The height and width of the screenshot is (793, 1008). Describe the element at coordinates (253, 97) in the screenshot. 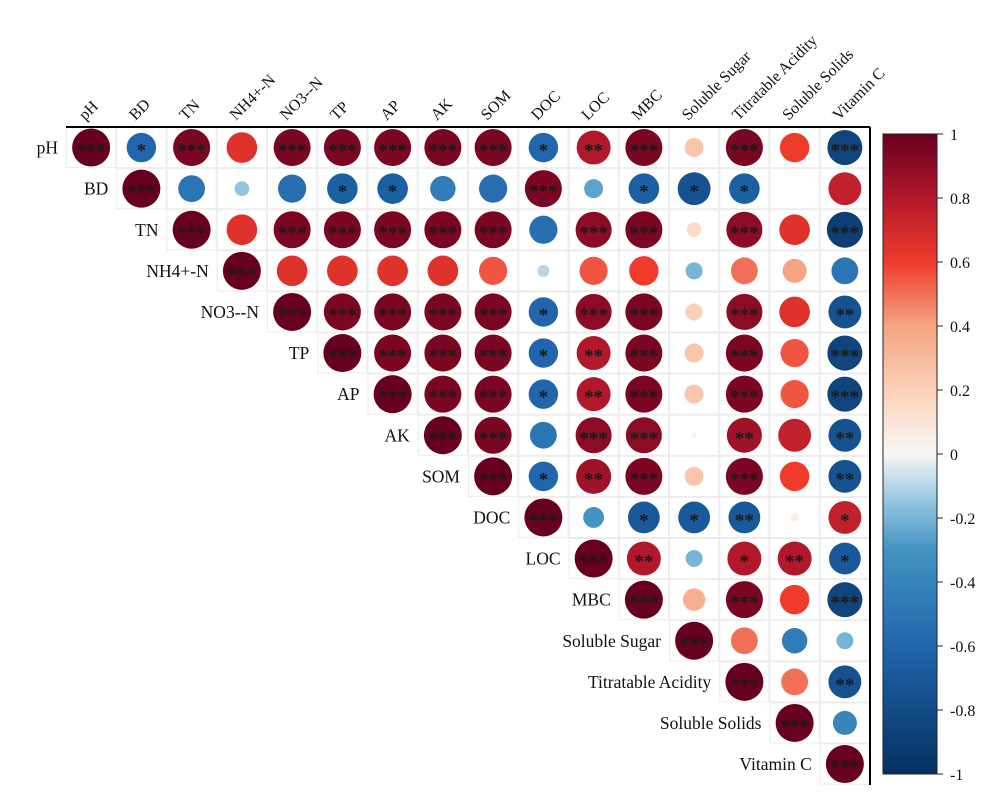

I see `column-label: NH4+-N` at that location.